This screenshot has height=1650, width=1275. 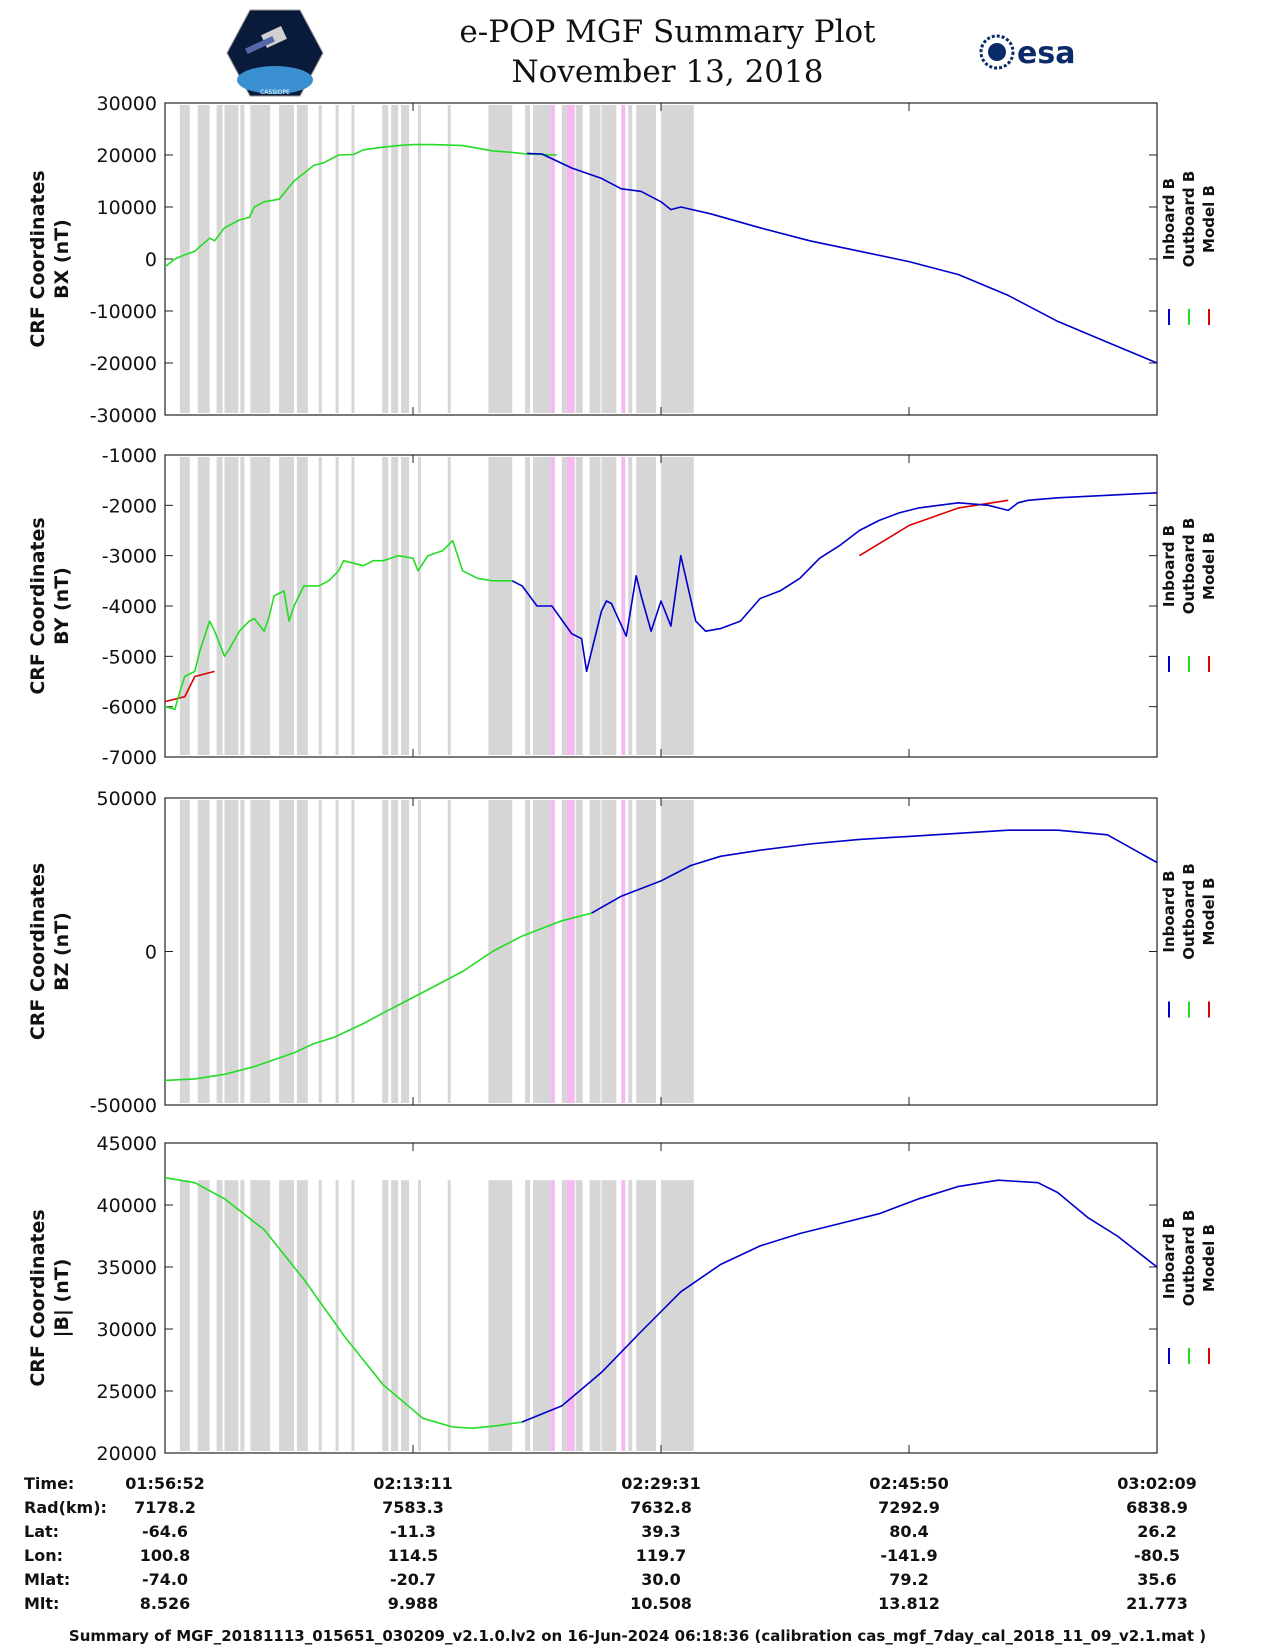 What do you see at coordinates (378, 997) in the screenshot?
I see `outboard-series-line` at bounding box center [378, 997].